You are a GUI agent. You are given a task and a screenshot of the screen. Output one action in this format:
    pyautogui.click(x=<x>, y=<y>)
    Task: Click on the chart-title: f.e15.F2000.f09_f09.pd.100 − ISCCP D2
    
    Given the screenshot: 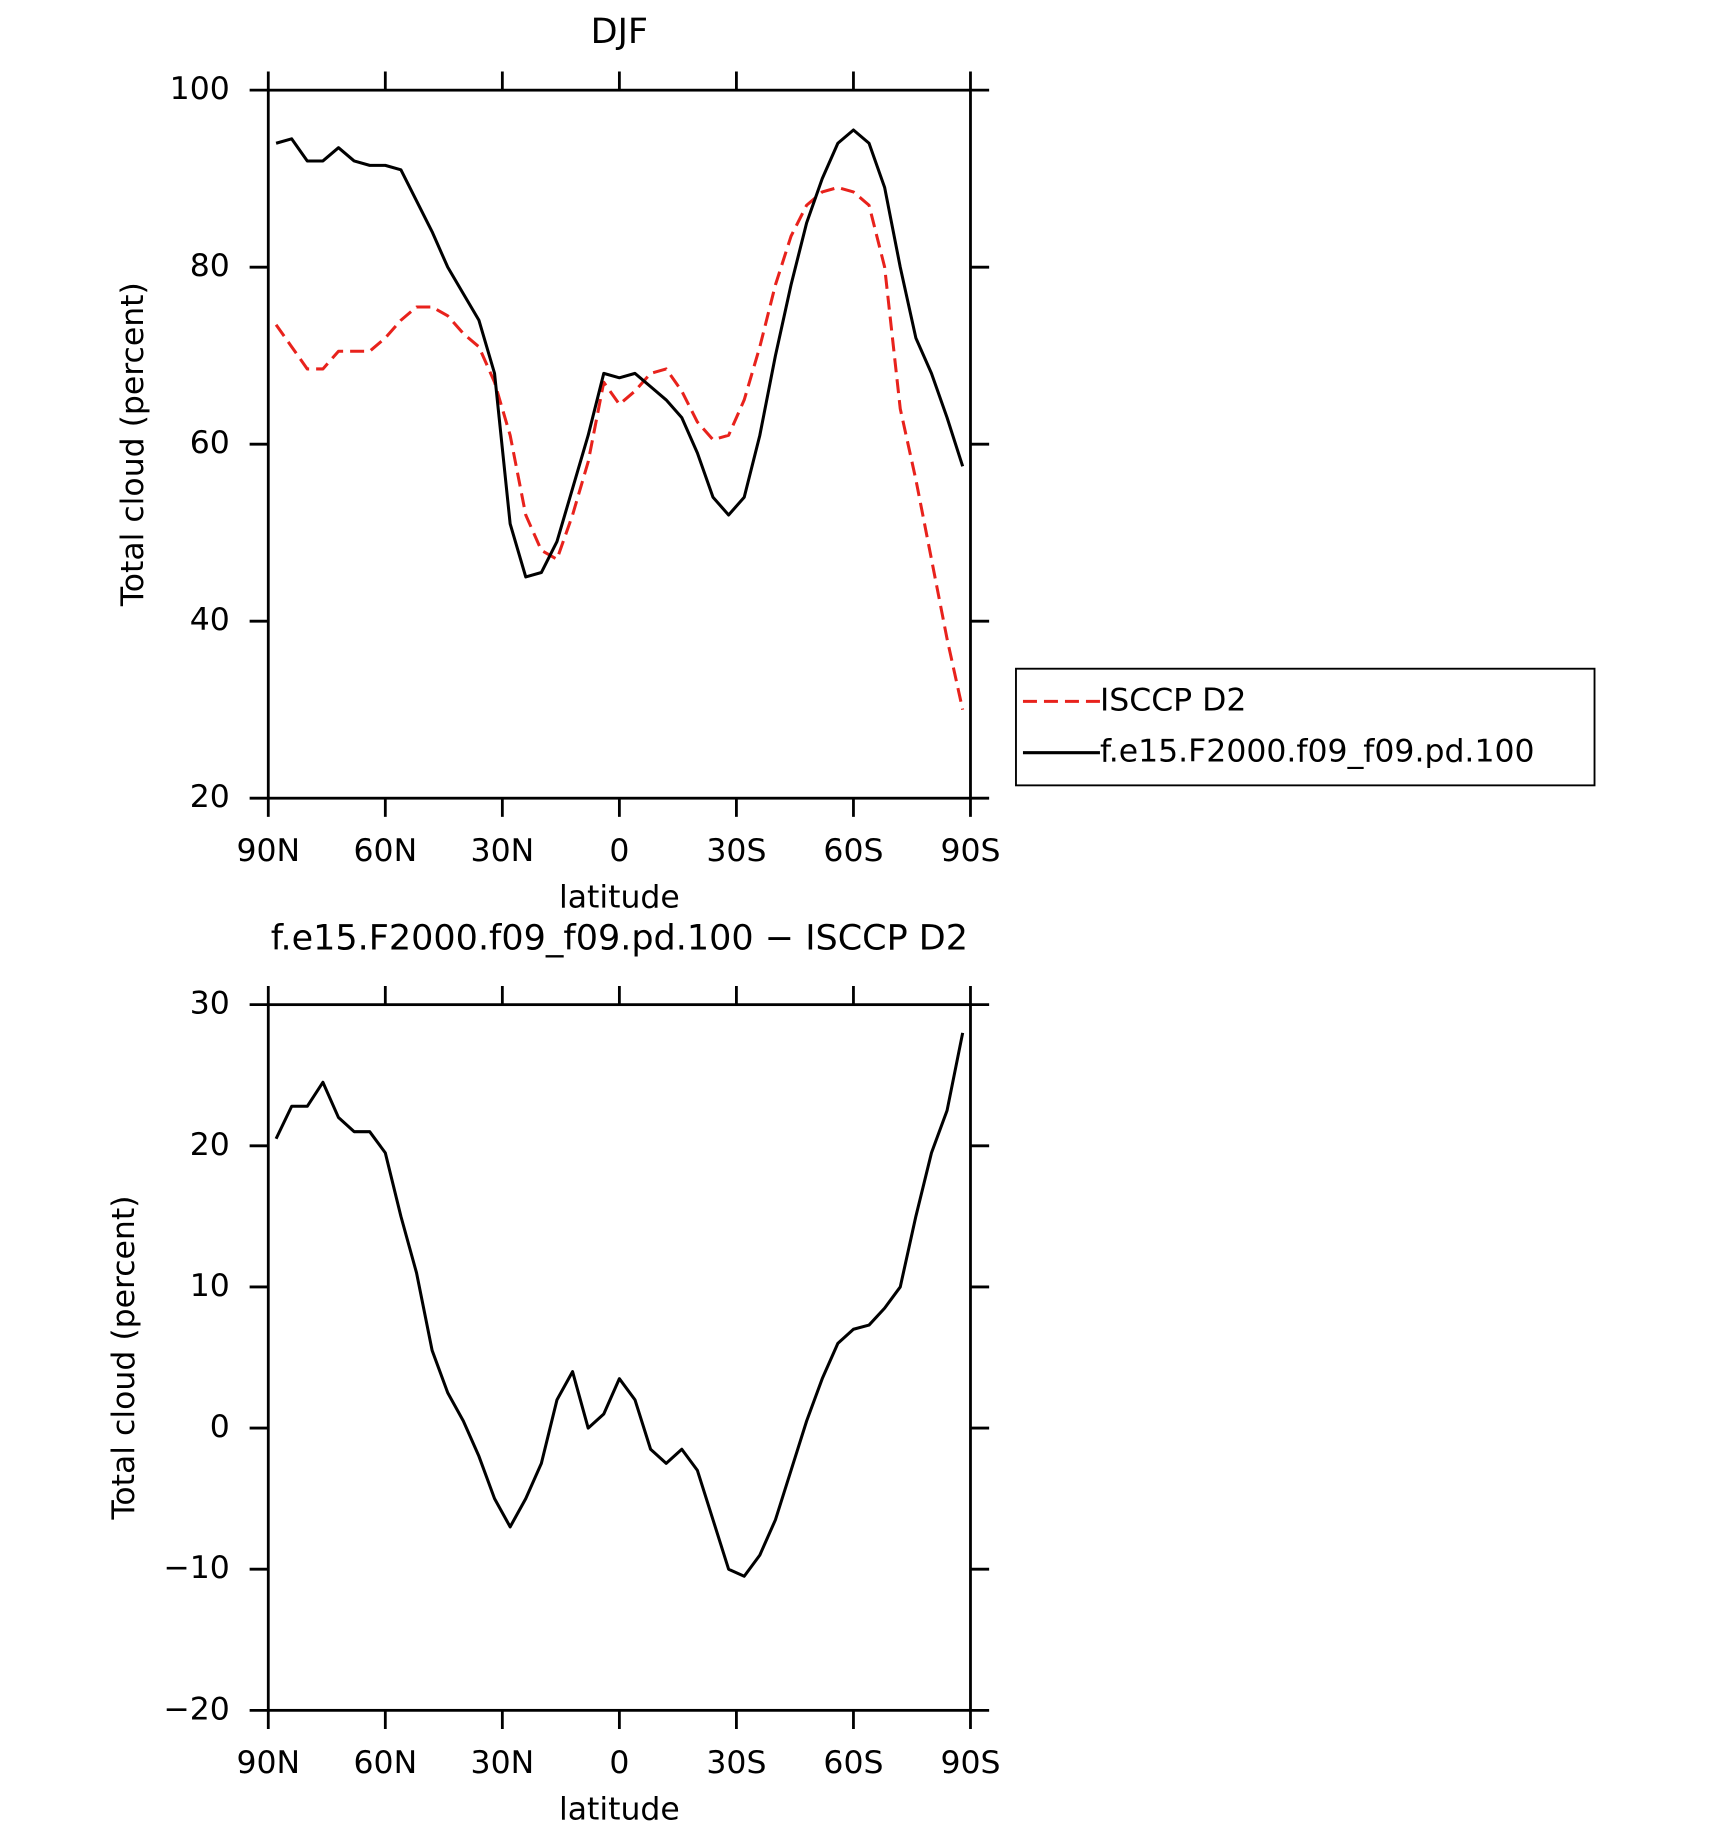 What is the action you would take?
    pyautogui.click(x=619, y=938)
    